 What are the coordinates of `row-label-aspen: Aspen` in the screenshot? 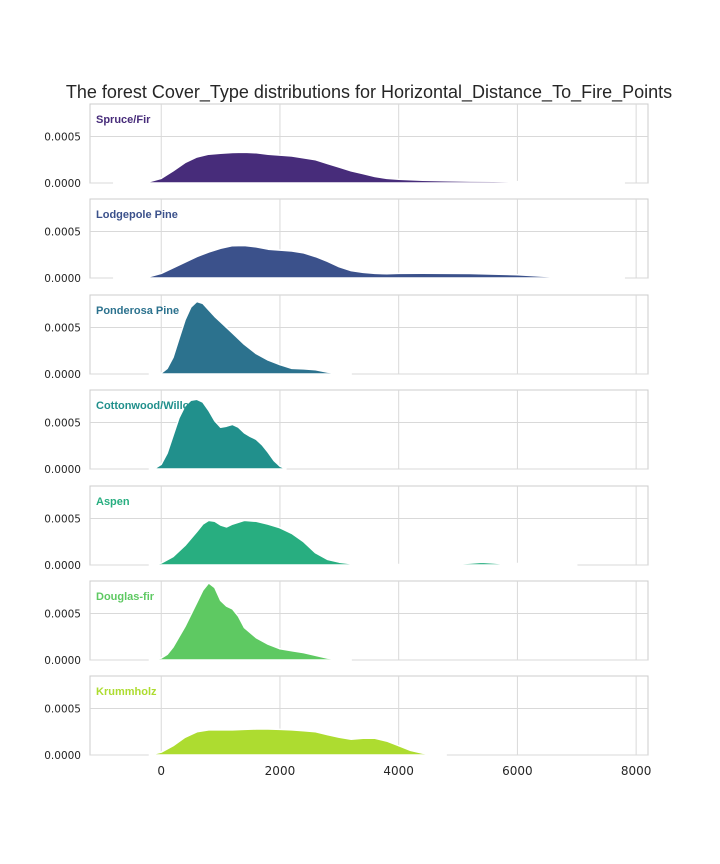 It's located at (113, 502).